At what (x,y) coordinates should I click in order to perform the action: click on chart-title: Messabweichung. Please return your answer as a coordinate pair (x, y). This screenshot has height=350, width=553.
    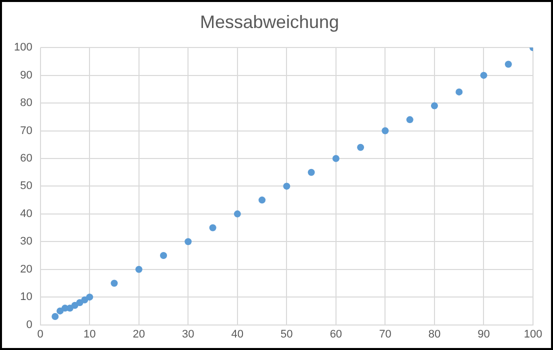
    Looking at the image, I should click on (270, 22).